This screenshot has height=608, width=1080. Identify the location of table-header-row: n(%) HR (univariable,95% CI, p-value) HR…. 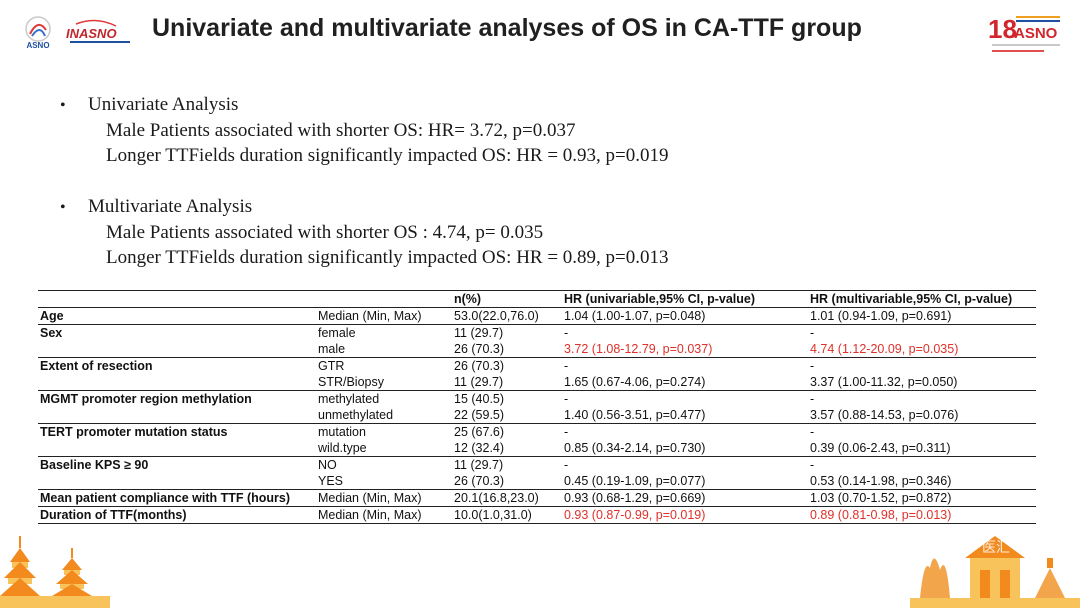
(537, 299).